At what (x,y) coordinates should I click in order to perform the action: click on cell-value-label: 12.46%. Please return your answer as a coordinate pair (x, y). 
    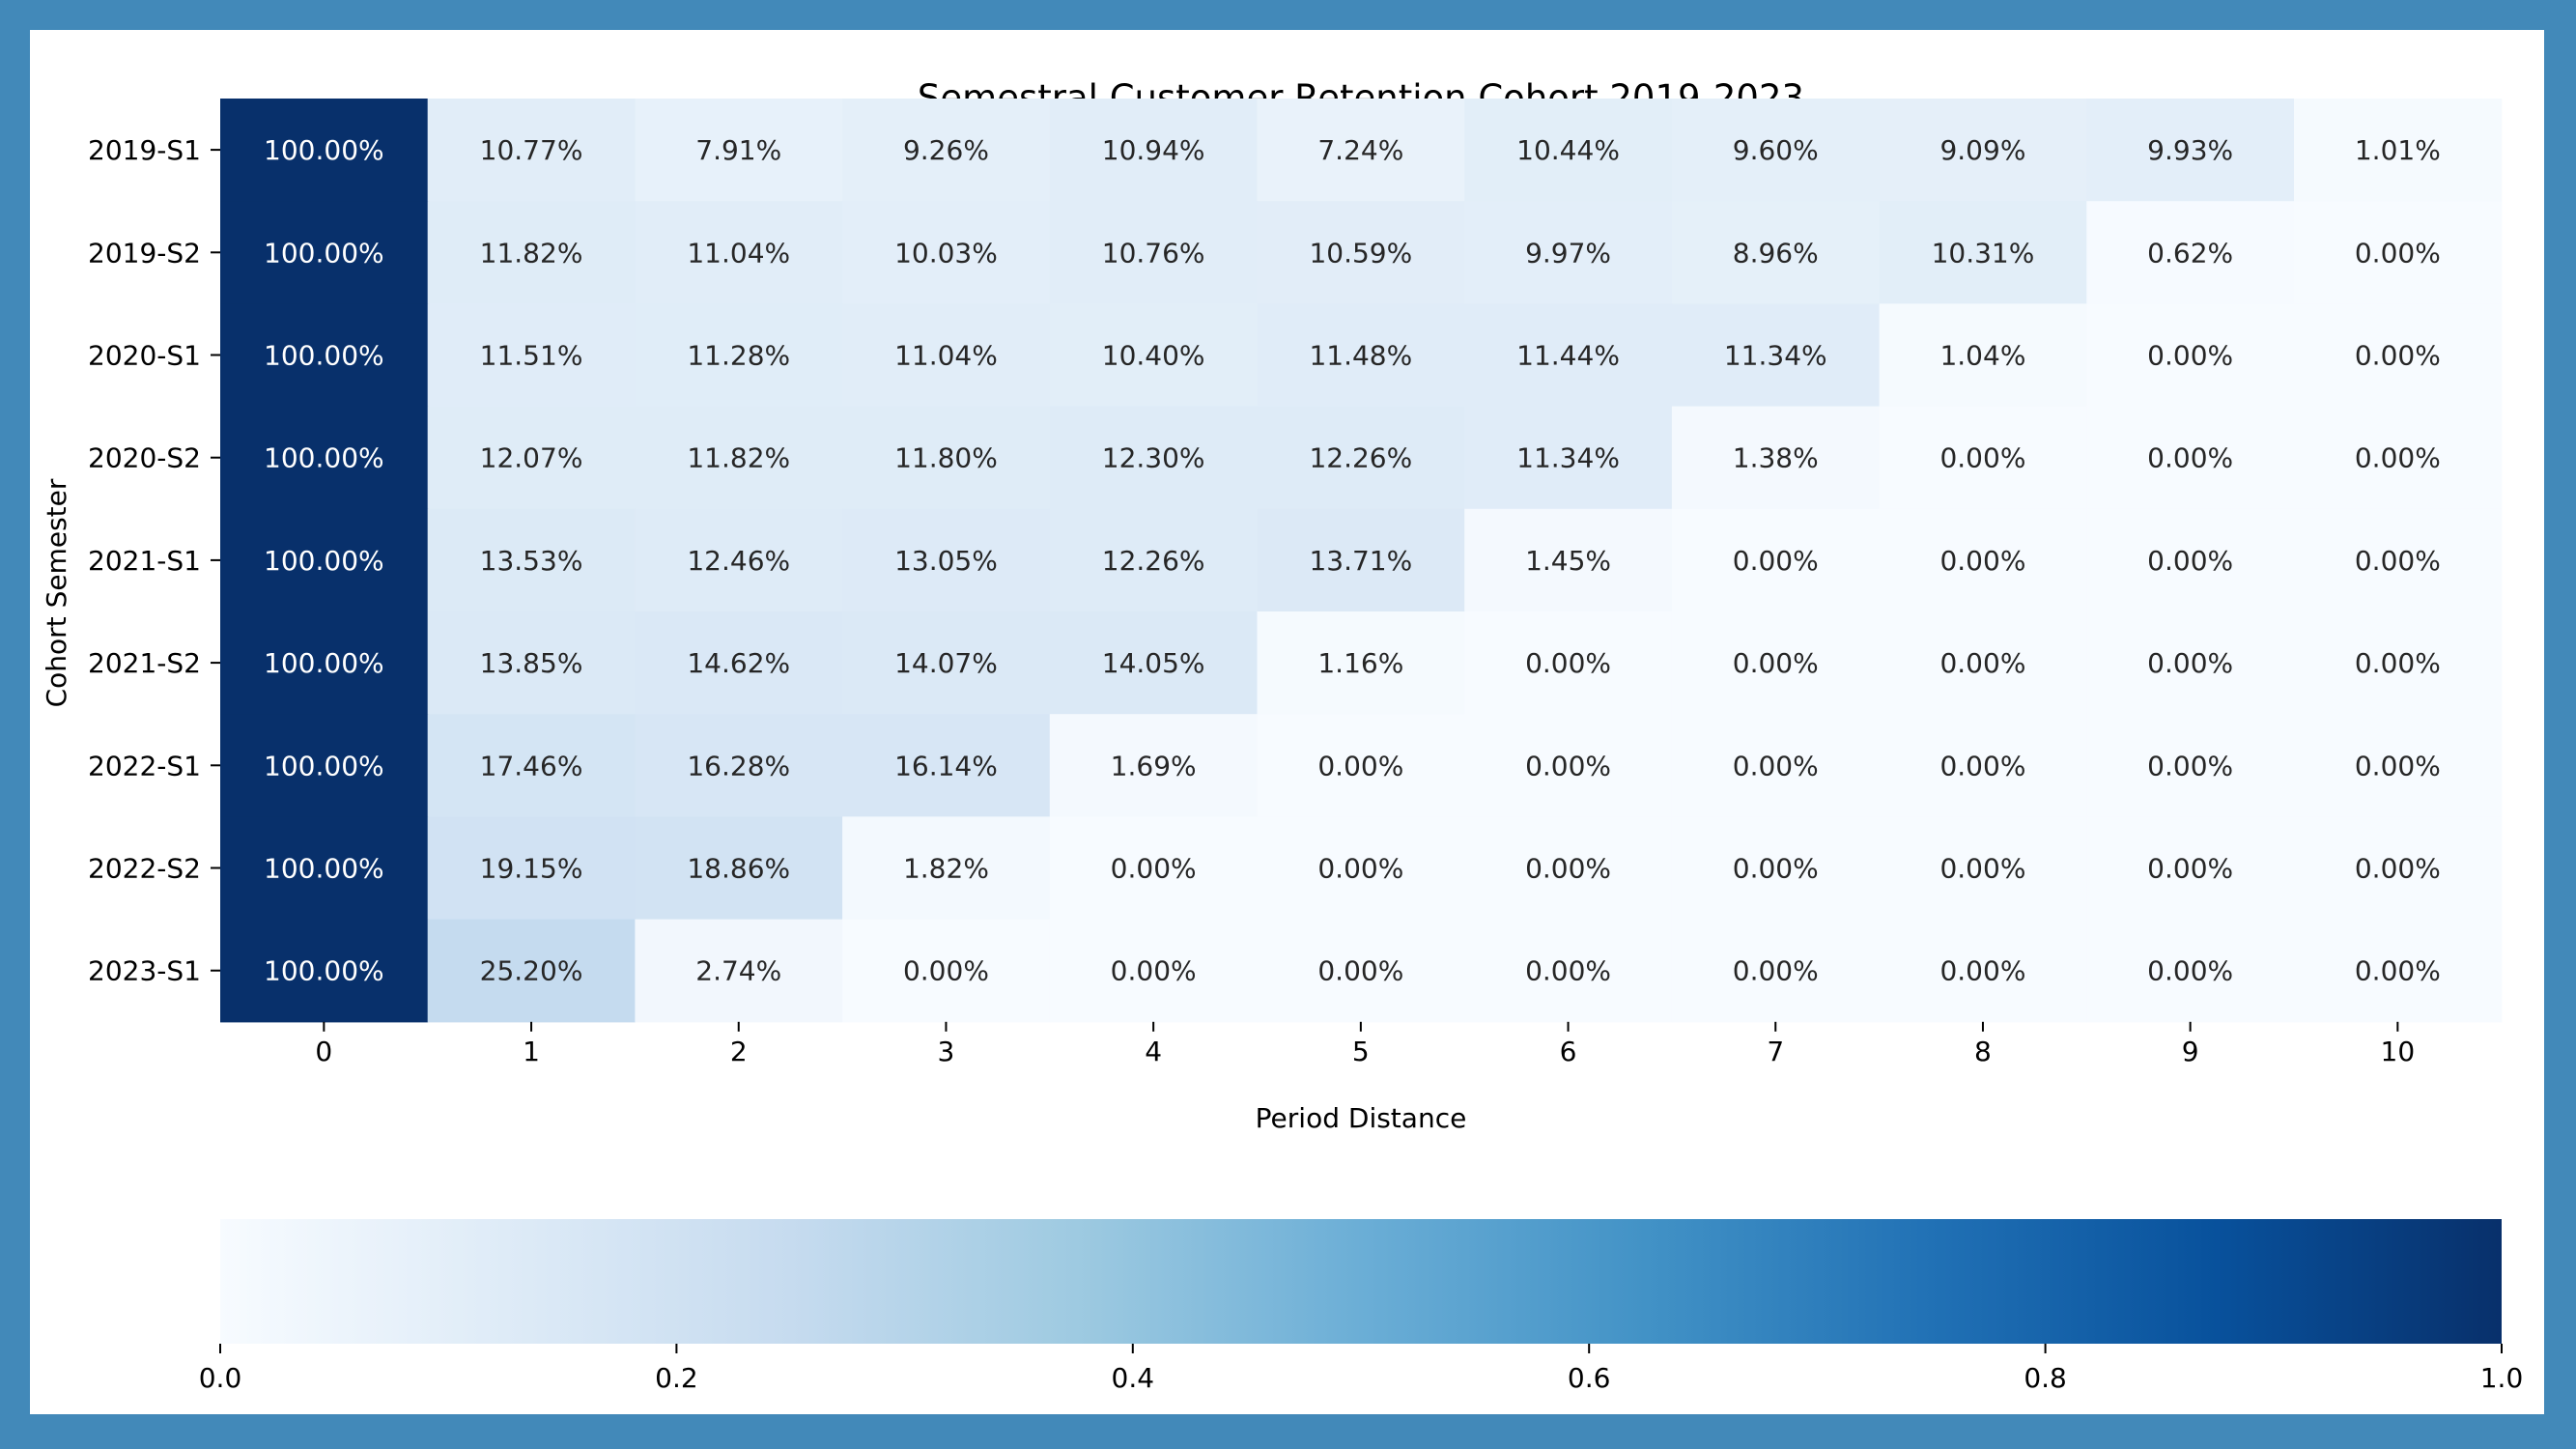
    Looking at the image, I should click on (738, 561).